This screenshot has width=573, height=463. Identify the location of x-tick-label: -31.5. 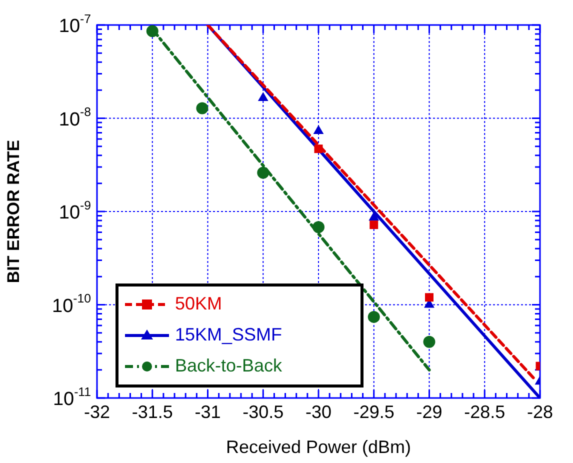
(152, 412).